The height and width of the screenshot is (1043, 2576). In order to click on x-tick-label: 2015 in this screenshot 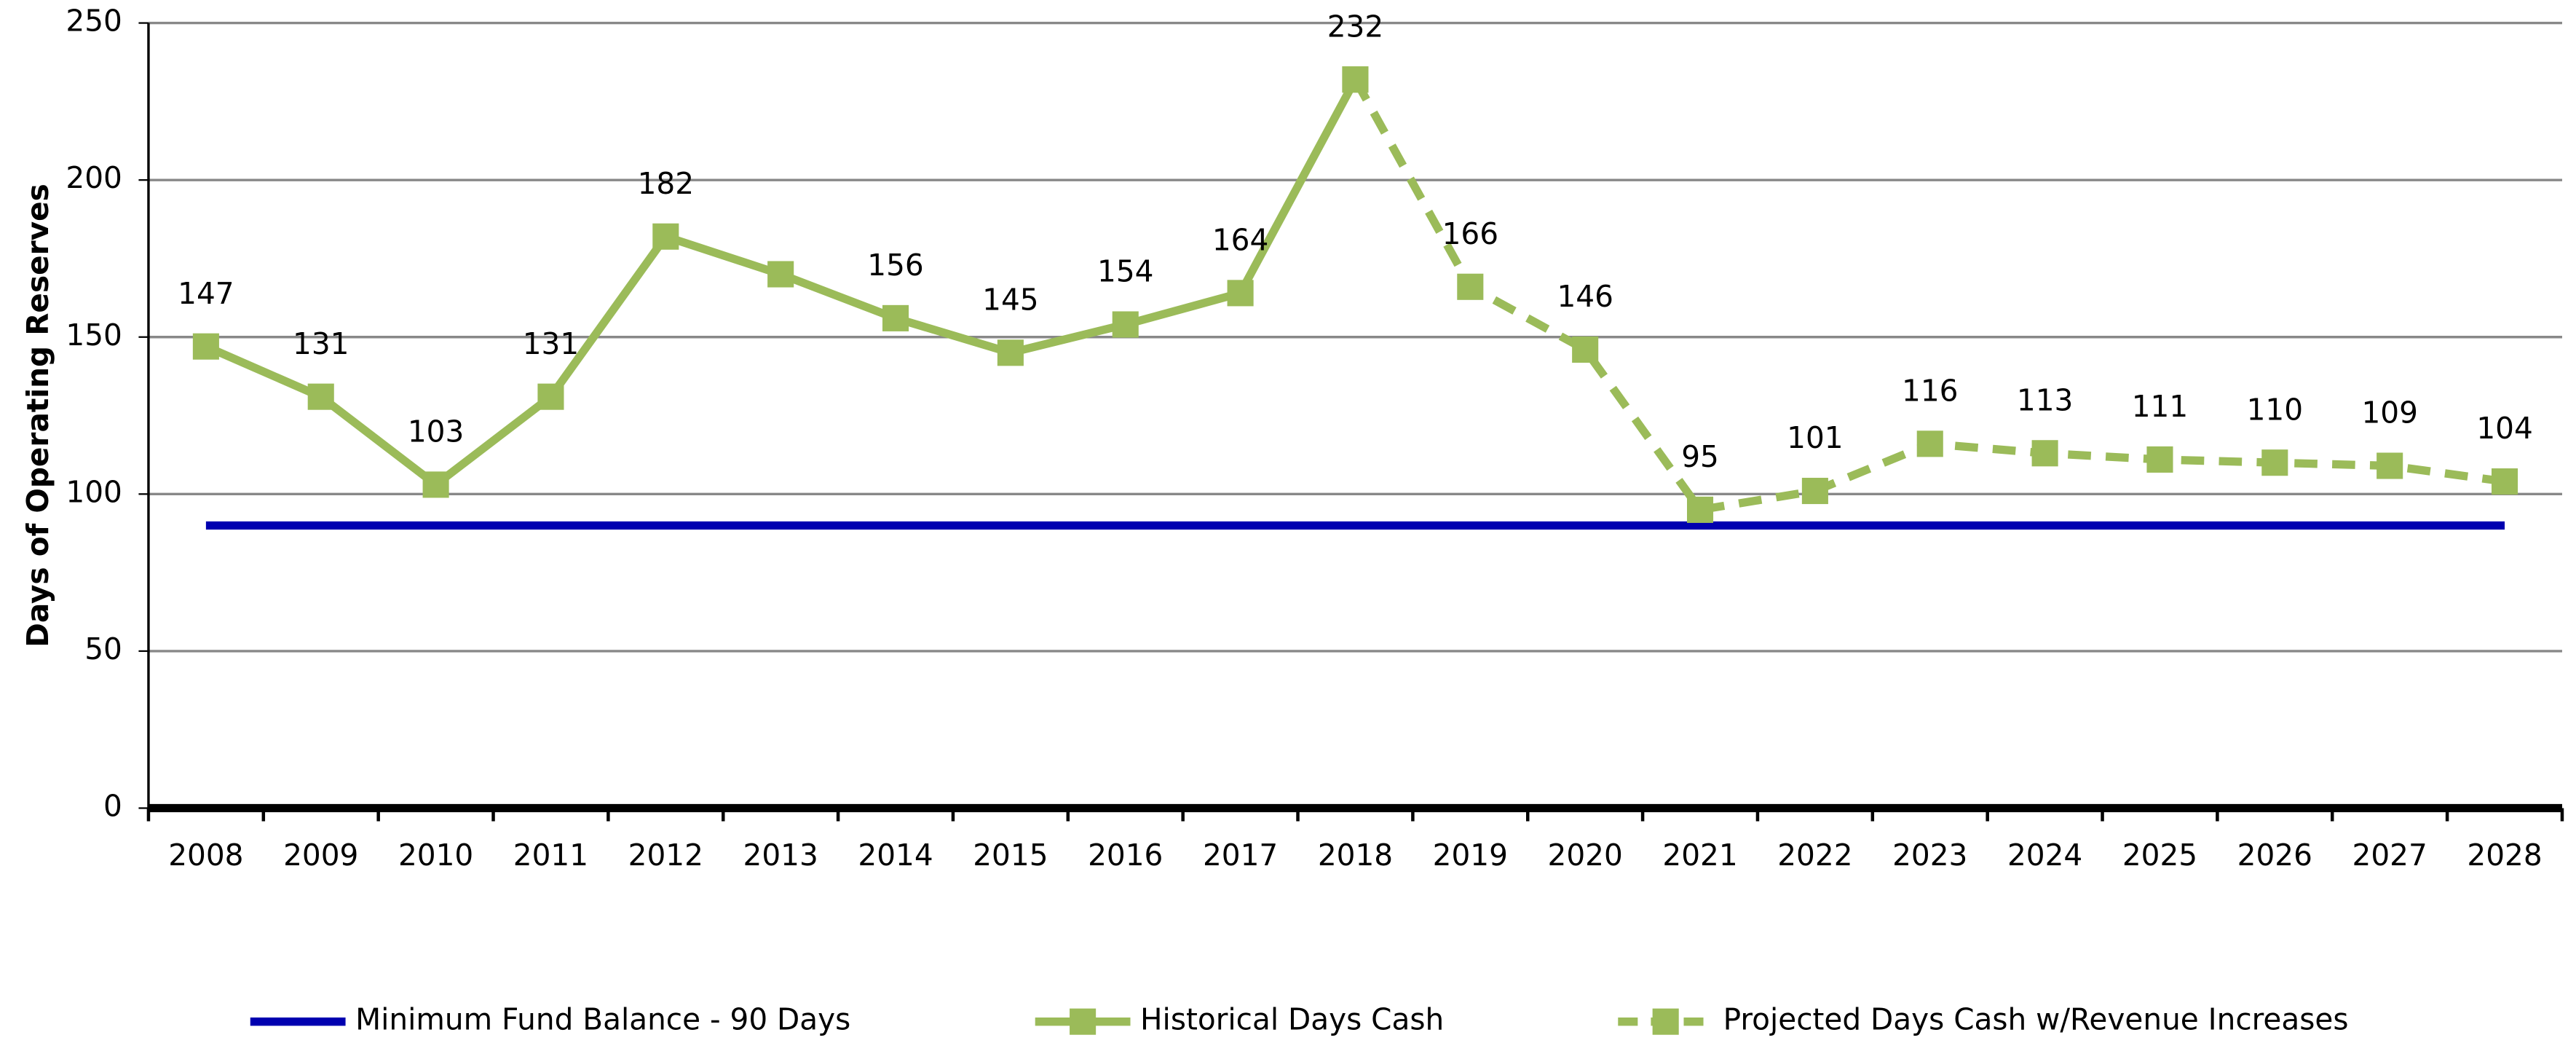, I will do `click(1011, 855)`.